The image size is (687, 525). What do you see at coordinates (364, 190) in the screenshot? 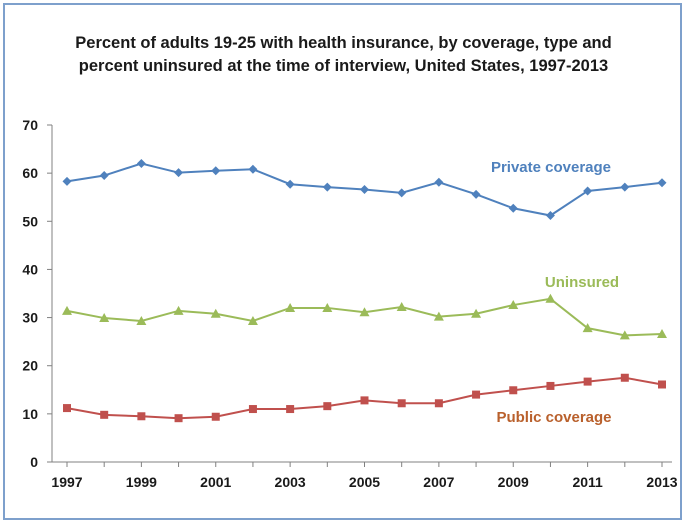
I see `private-coverage-point-2005` at bounding box center [364, 190].